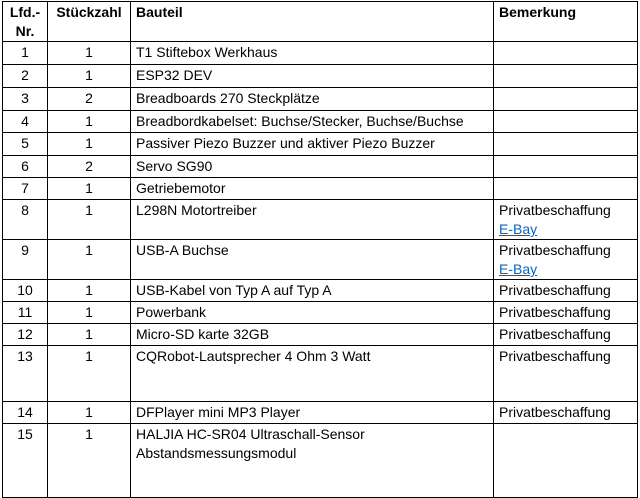  I want to click on cell-part: Breadboards 270 Steckplätze, so click(312, 99).